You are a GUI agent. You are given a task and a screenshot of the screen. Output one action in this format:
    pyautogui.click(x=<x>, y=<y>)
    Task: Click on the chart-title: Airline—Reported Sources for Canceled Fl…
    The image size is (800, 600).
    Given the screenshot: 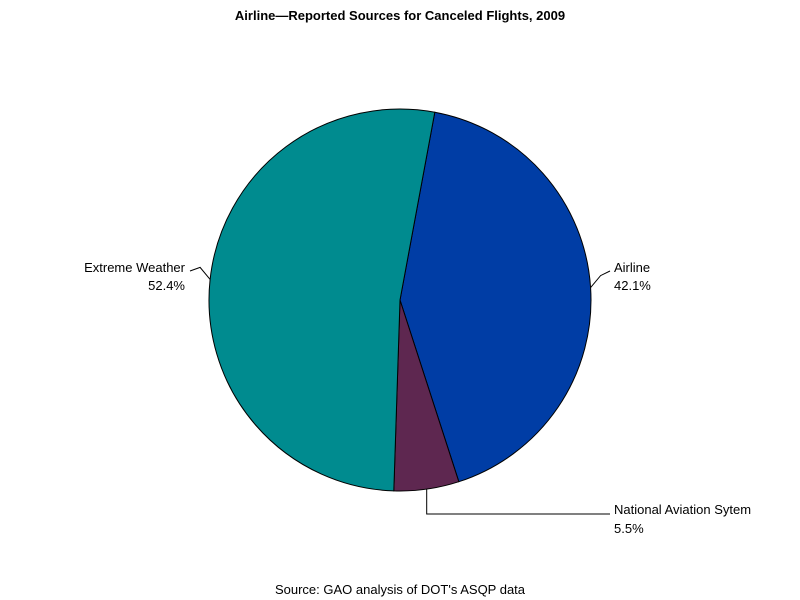 What is the action you would take?
    pyautogui.click(x=400, y=15)
    